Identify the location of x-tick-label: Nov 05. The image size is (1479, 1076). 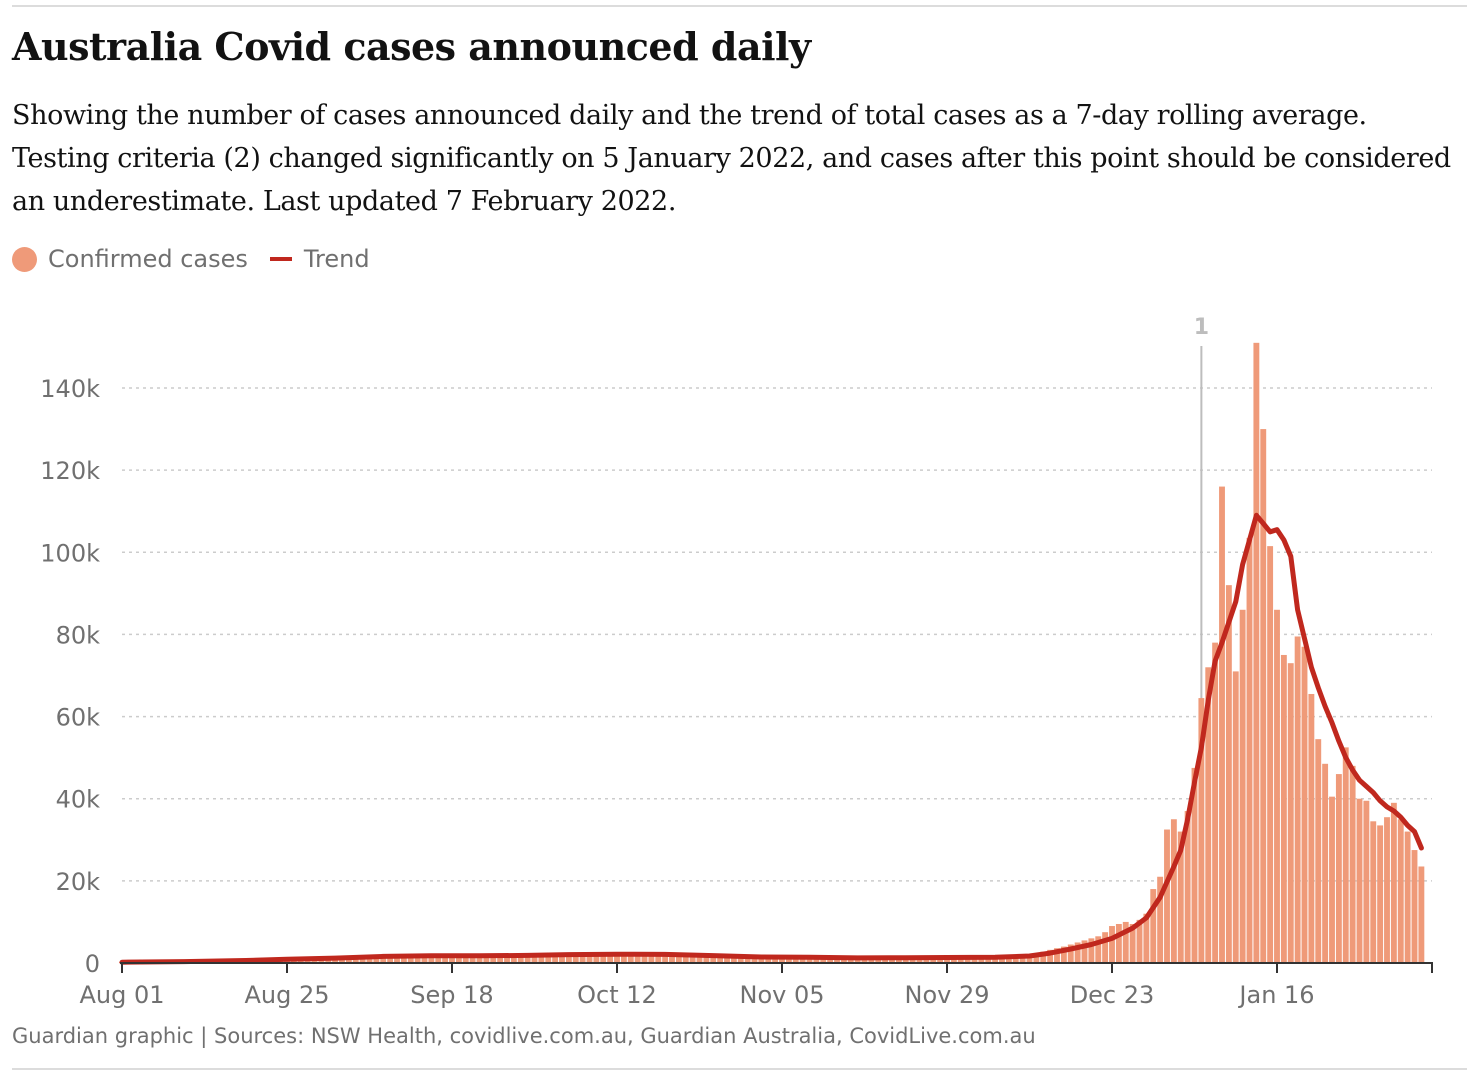
(781, 995).